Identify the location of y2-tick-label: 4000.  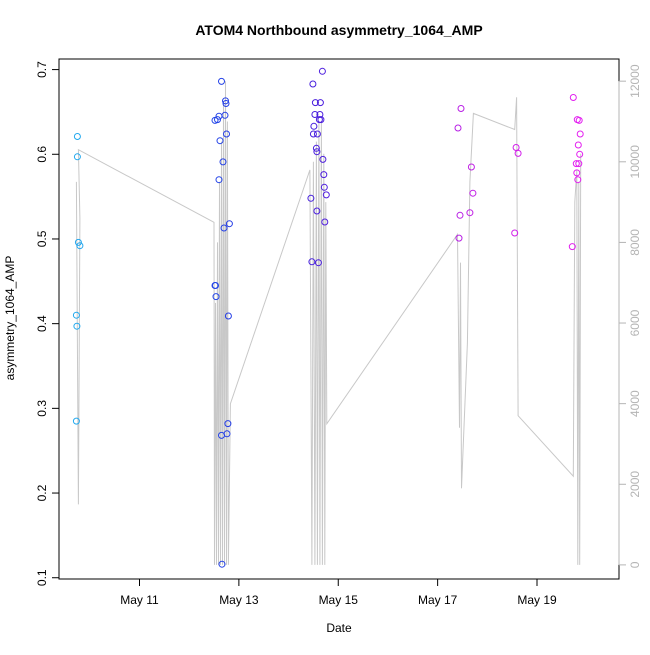
(635, 403).